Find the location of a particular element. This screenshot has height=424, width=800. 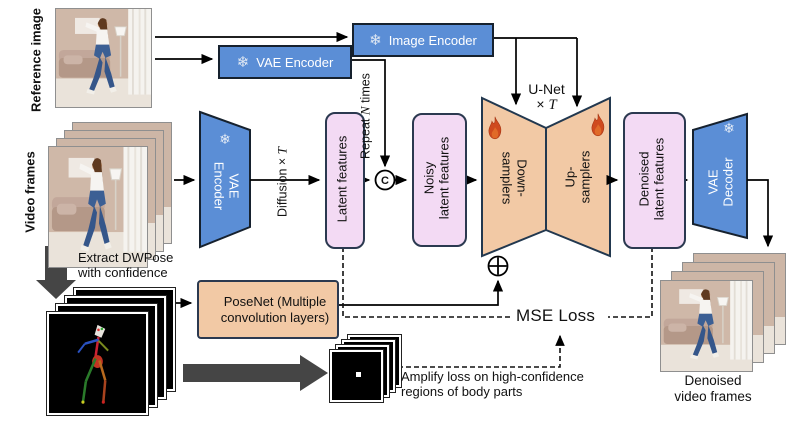

arrow-decoder-to-frames is located at coordinates (760, 213).